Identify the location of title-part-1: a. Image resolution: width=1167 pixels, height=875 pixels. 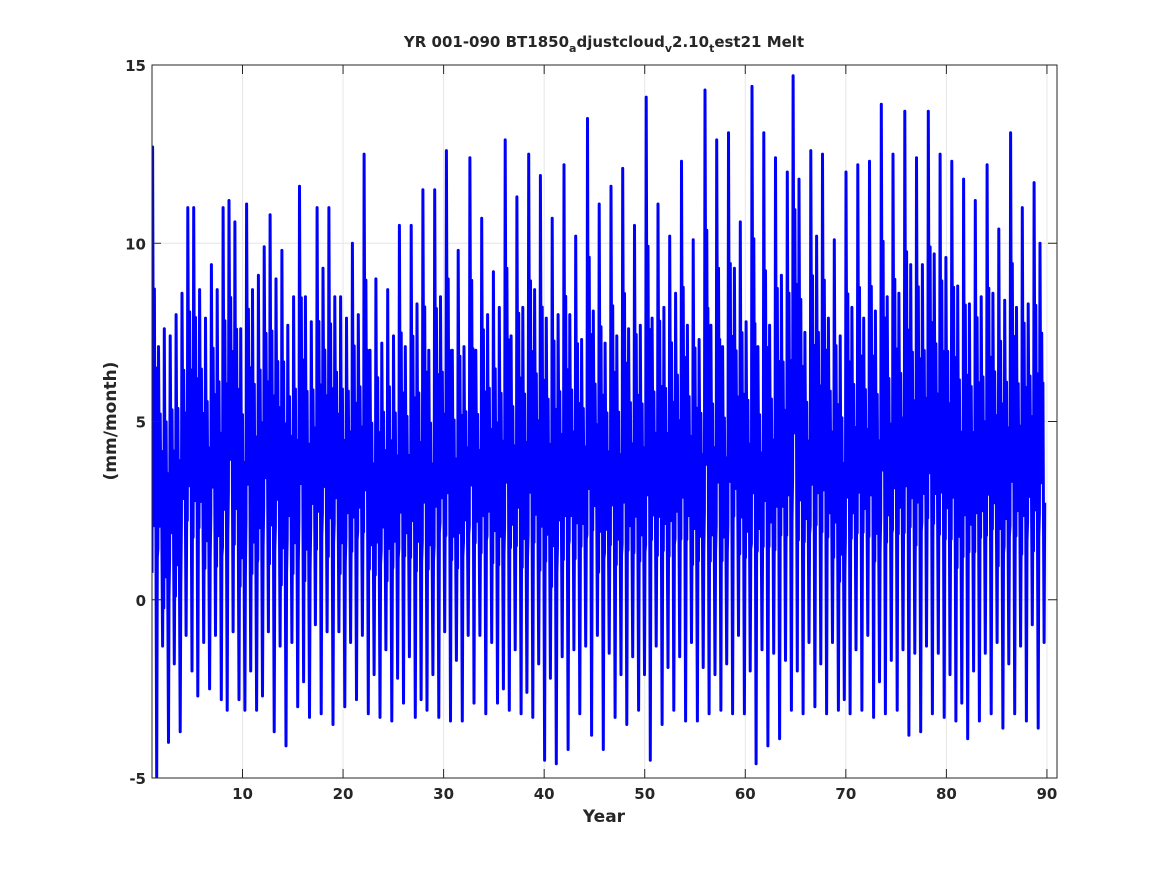
(572, 48).